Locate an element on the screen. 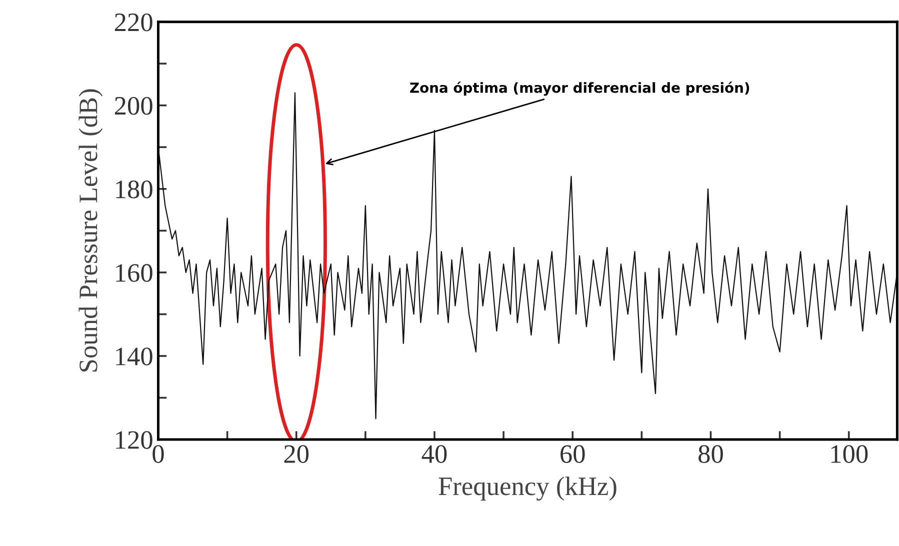  y-tick-label: 140 is located at coordinates (134, 357).